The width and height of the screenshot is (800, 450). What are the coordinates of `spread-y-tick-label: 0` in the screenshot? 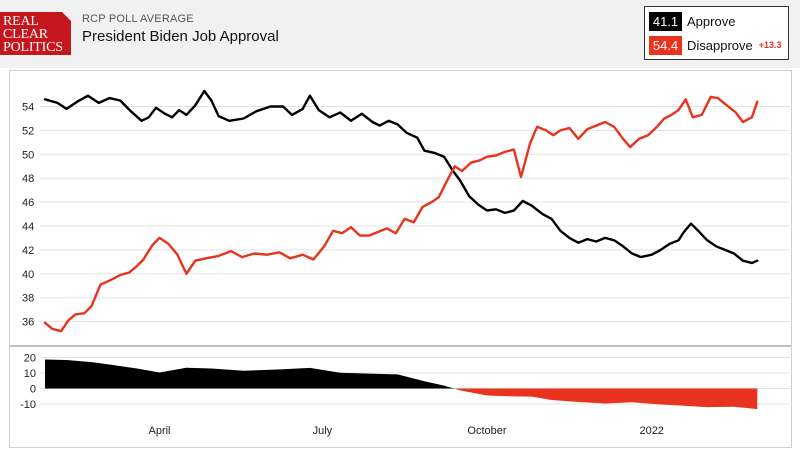 It's located at (33, 390).